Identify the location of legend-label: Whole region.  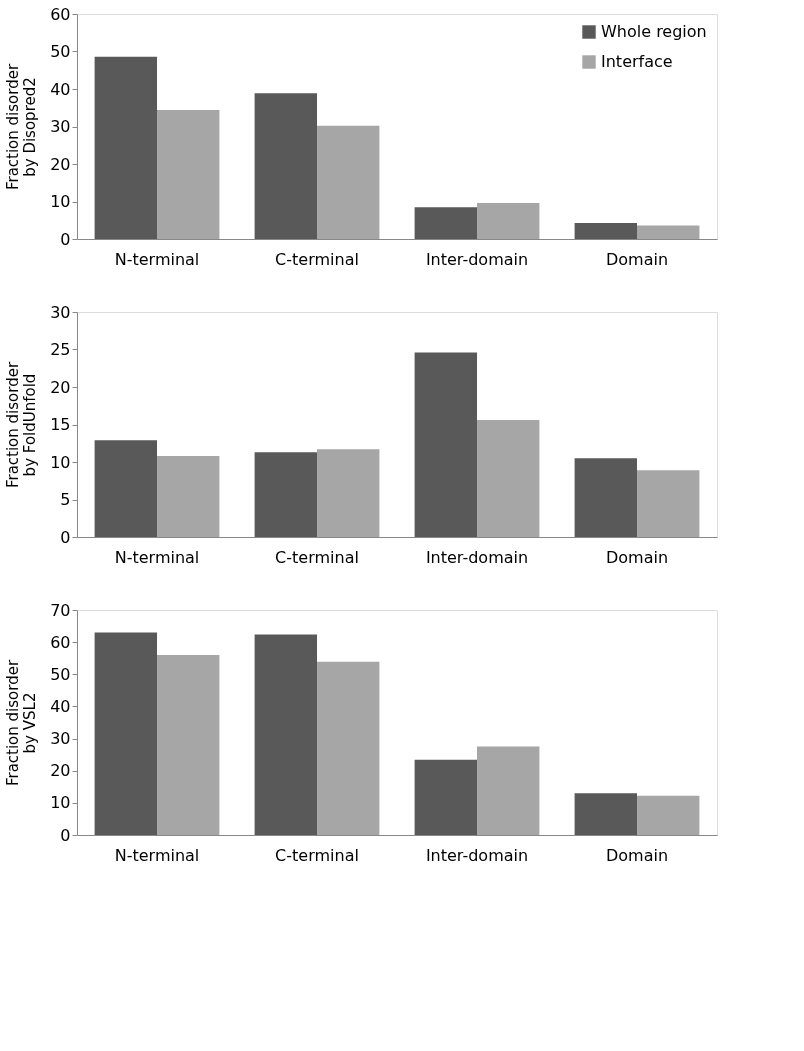
(654, 31).